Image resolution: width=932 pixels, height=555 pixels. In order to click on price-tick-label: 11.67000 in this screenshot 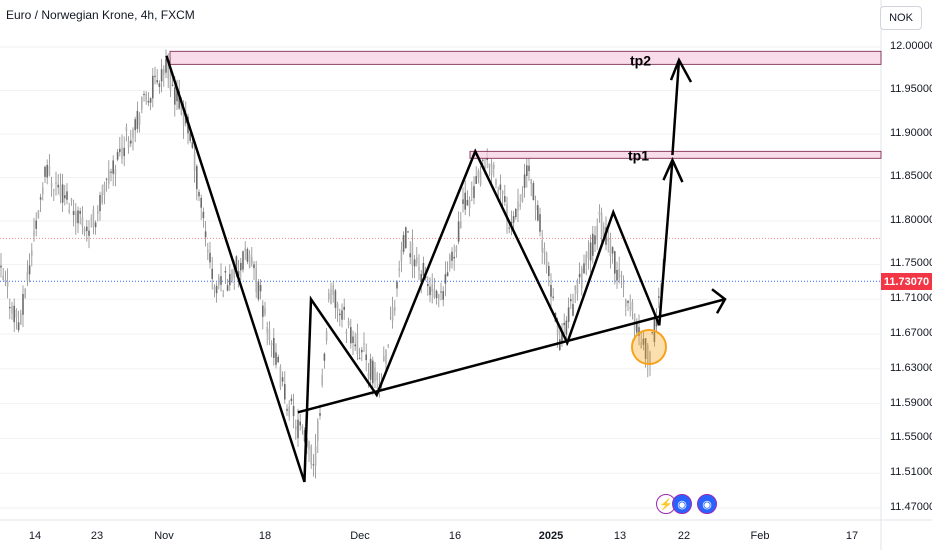, I will do `click(911, 333)`.